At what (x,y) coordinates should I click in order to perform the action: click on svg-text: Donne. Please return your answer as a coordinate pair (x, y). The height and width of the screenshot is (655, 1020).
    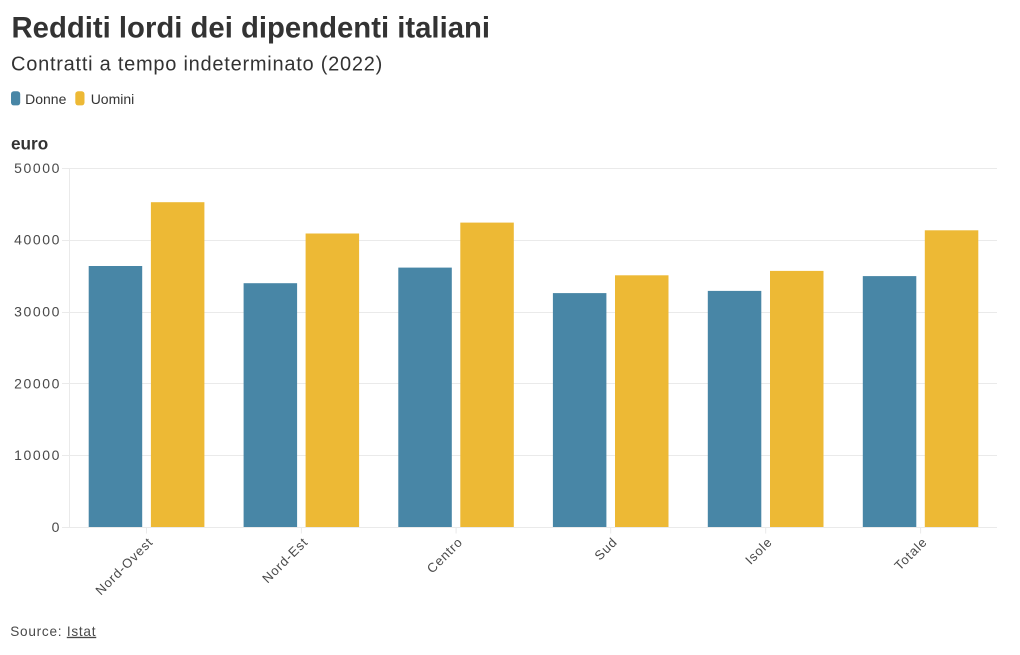
    Looking at the image, I should click on (45, 99).